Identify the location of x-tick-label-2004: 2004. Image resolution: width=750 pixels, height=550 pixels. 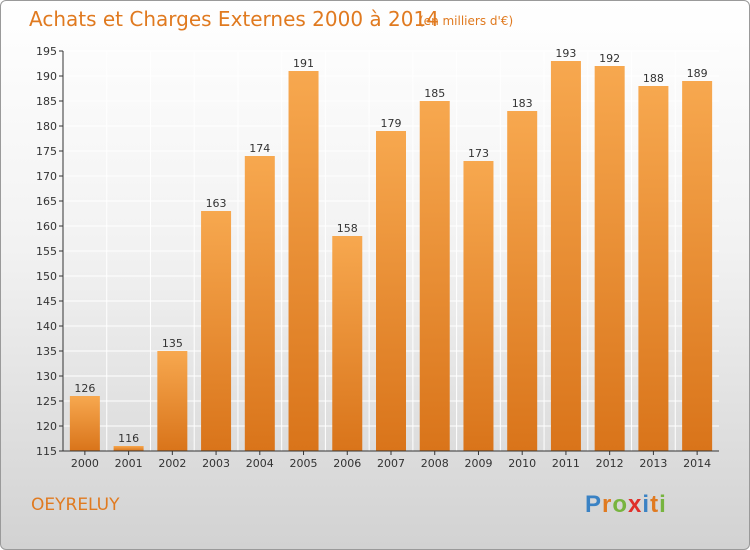
(260, 463).